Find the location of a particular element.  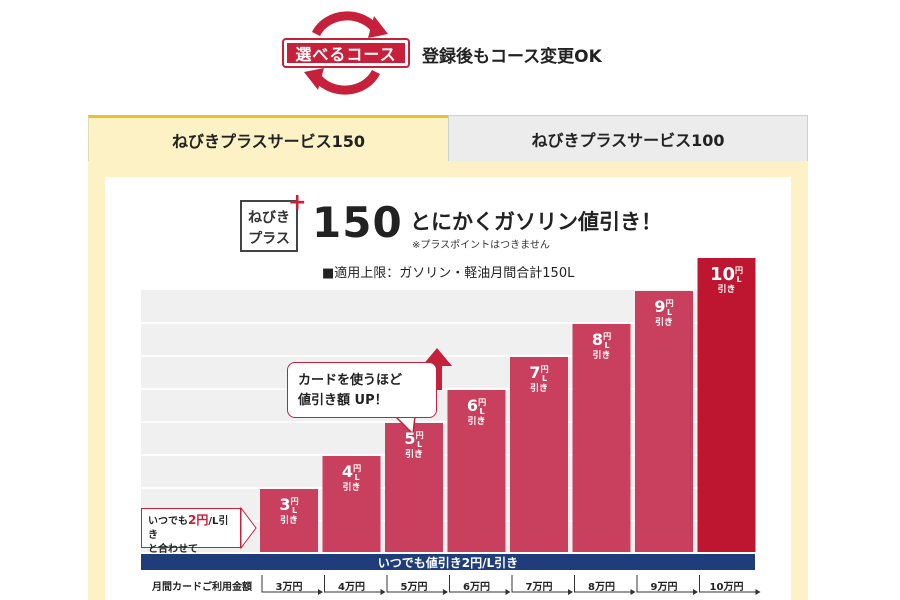

nebiki-plus-logo: ねびき プラス + is located at coordinates (273, 221).